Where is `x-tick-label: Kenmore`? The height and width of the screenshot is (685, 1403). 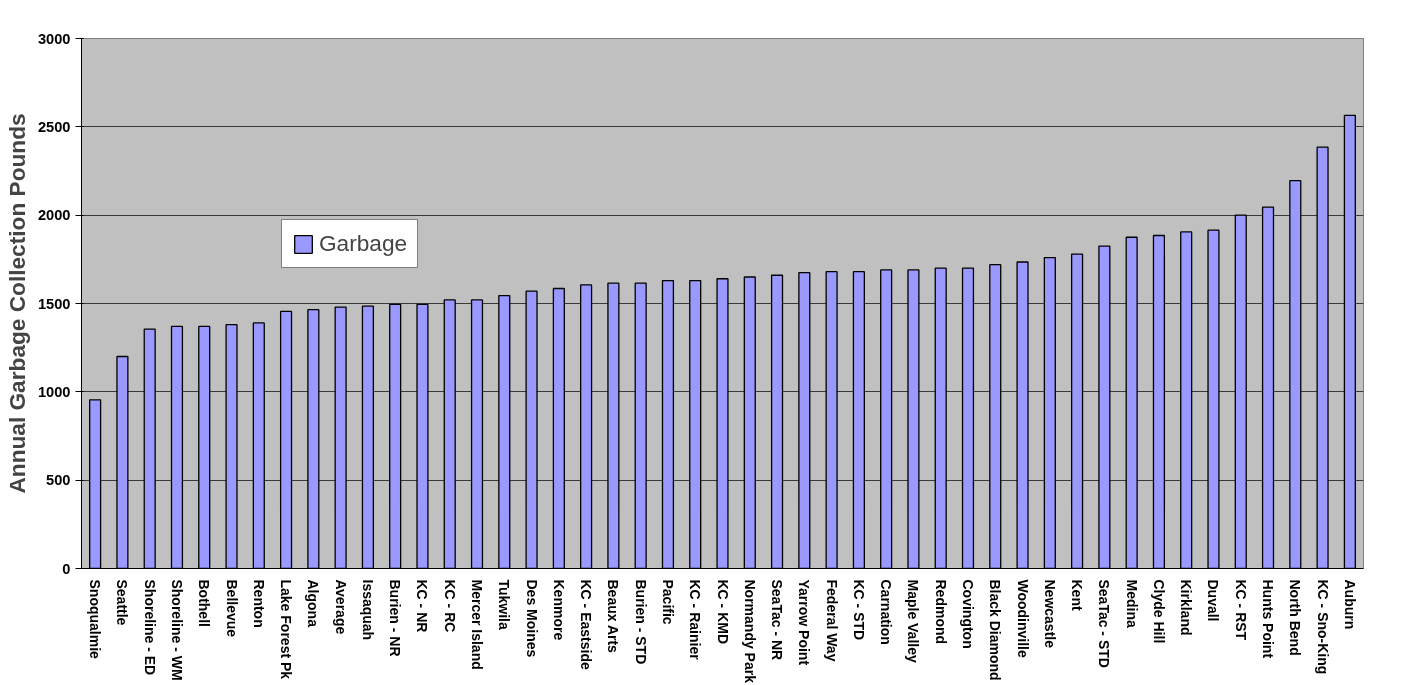
x-tick-label: Kenmore is located at coordinates (558, 610).